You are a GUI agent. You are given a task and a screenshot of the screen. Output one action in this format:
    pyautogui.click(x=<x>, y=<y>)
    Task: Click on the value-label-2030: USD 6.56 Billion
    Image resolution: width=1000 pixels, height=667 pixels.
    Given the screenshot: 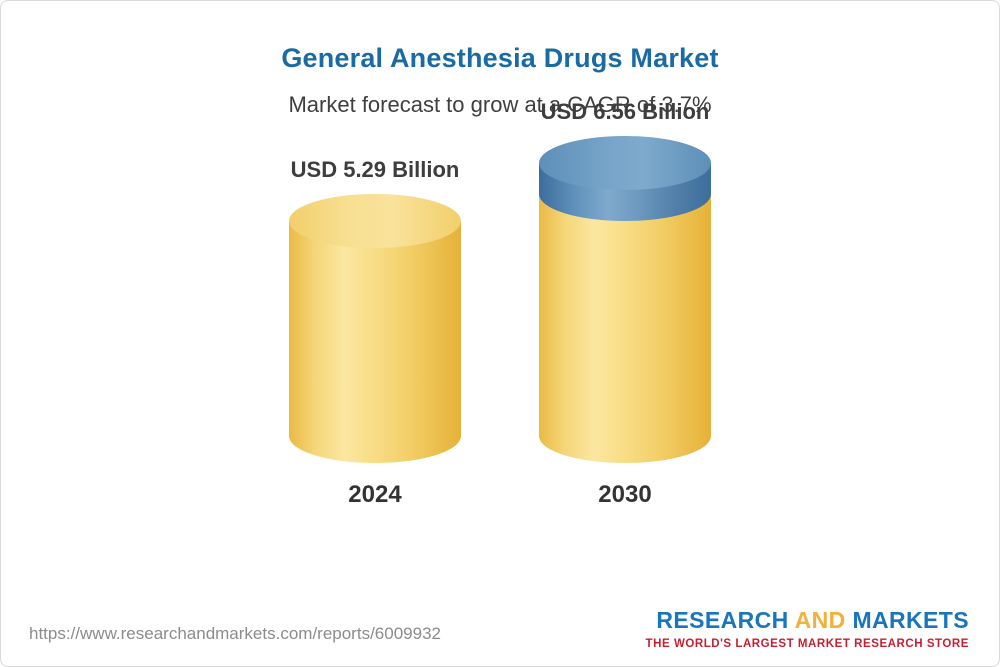 What is the action you would take?
    pyautogui.click(x=625, y=111)
    